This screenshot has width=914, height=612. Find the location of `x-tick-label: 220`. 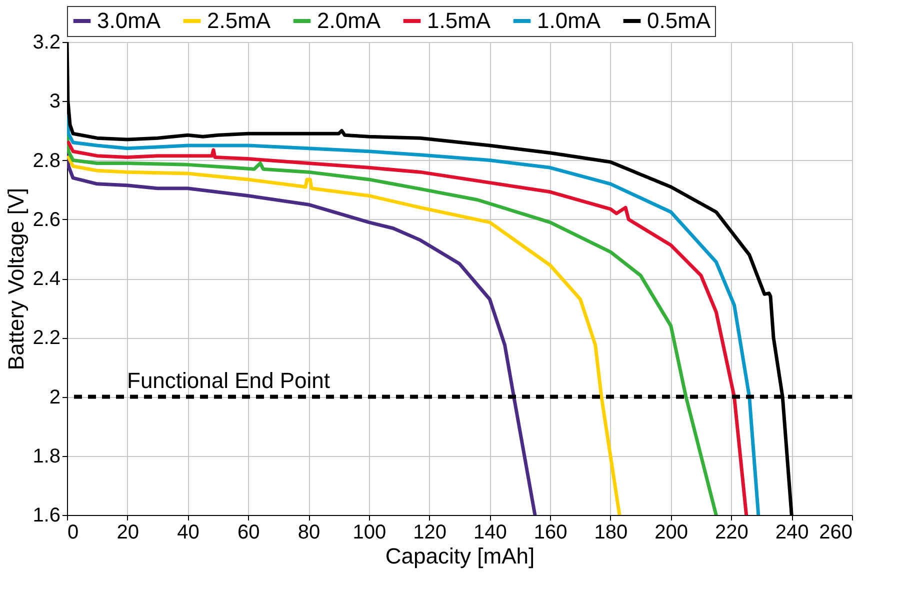

x-tick-label: 220 is located at coordinates (731, 533).